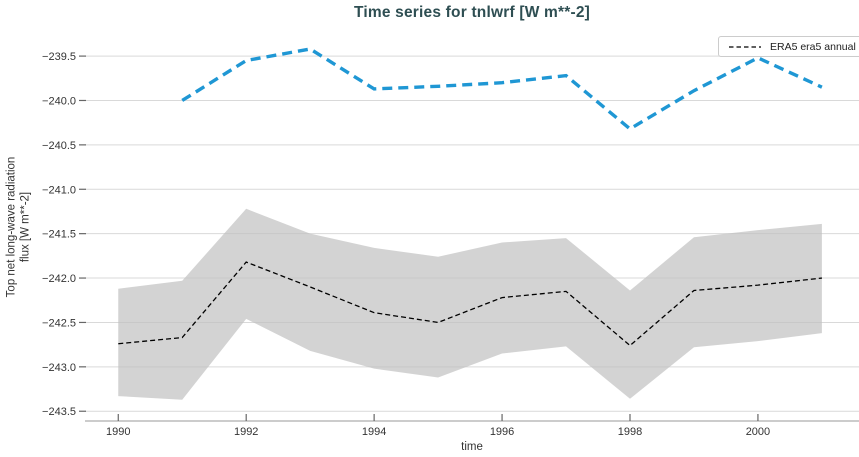 Image resolution: width=859 pixels, height=457 pixels. What do you see at coordinates (59, 279) in the screenshot?
I see `y-tick-label: −242.0` at bounding box center [59, 279].